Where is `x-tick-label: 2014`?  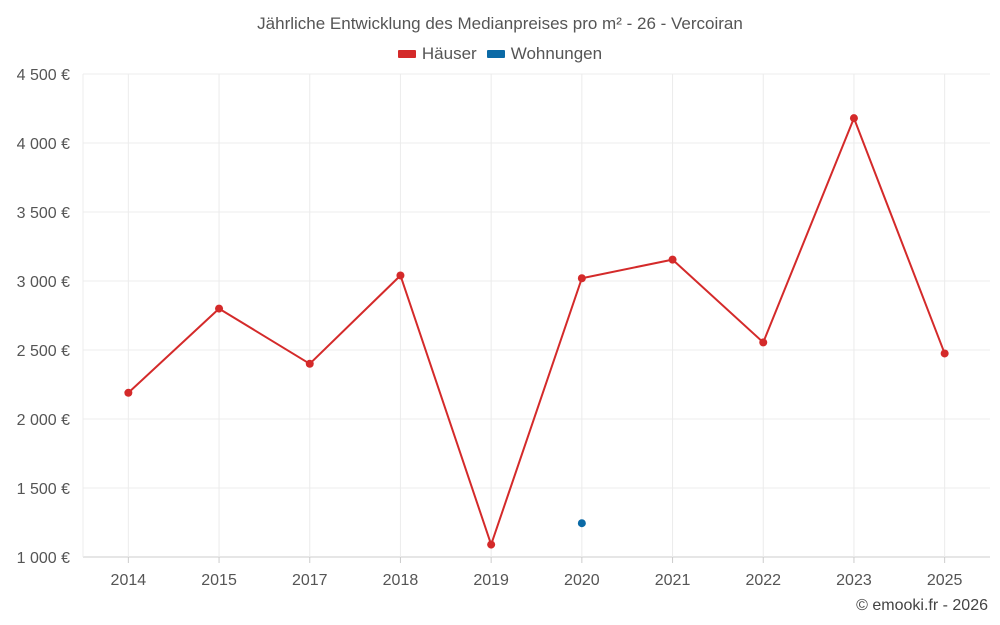 x-tick-label: 2014 is located at coordinates (129, 580).